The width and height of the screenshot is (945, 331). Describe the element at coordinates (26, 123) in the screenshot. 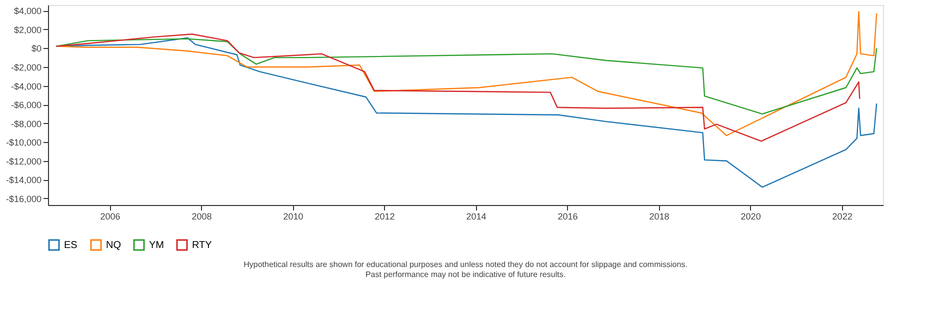

I see `y-tick-label: -$8,000` at that location.